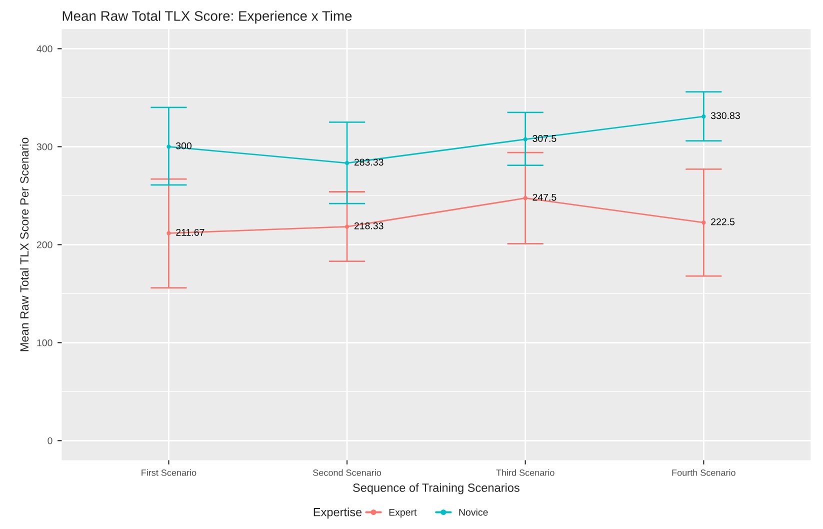 This screenshot has width=823, height=529. I want to click on y-axis-title: Mean Raw Total TLX Score Per Scenario, so click(24, 245).